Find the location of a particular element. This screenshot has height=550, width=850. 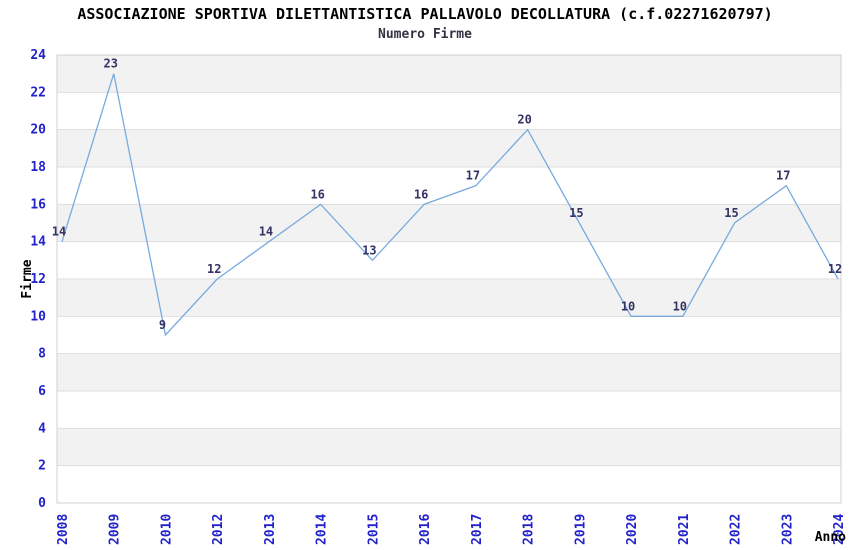

x-tick-label: 2012 is located at coordinates (218, 529).